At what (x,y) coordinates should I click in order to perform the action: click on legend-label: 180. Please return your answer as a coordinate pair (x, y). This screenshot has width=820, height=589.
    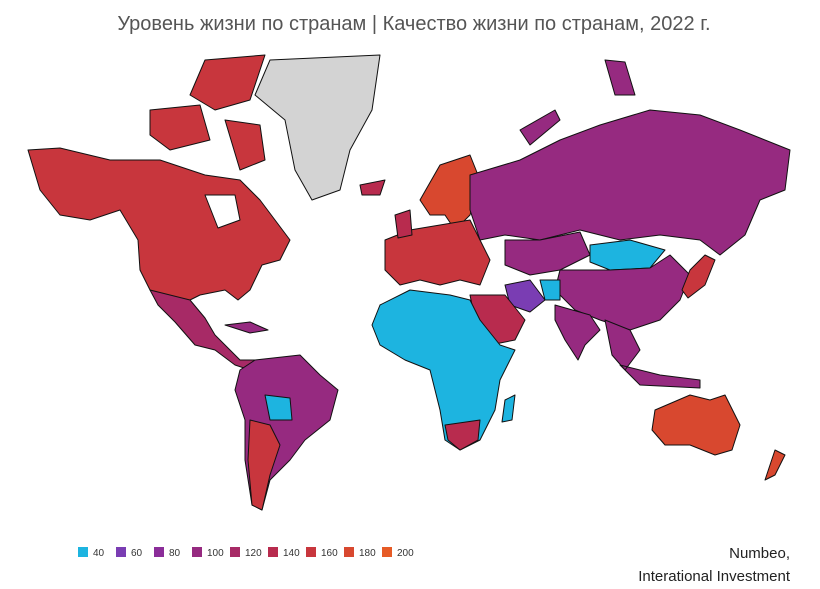
    Looking at the image, I should click on (367, 553).